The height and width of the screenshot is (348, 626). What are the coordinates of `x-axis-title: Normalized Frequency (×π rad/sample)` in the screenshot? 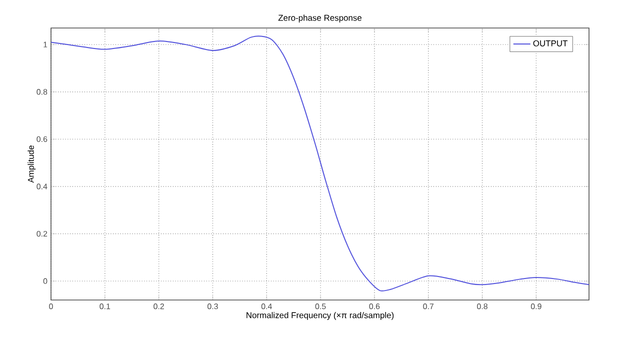 It's located at (320, 316).